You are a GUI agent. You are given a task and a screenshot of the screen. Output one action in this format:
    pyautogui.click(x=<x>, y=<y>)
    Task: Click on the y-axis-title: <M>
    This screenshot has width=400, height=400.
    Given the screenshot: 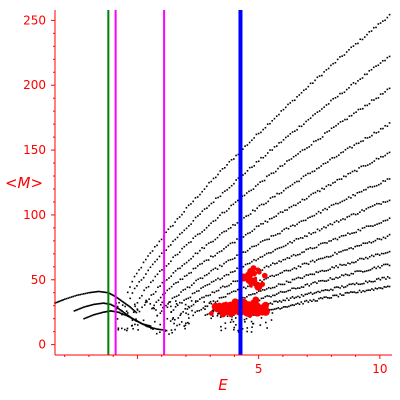 What is the action you would take?
    pyautogui.click(x=24, y=183)
    